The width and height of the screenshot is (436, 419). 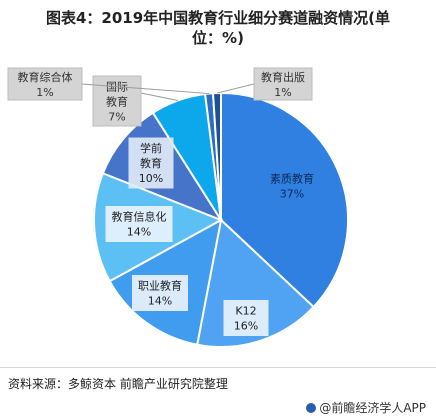 I want to click on callout-label-7: 教育出版, so click(x=283, y=77).